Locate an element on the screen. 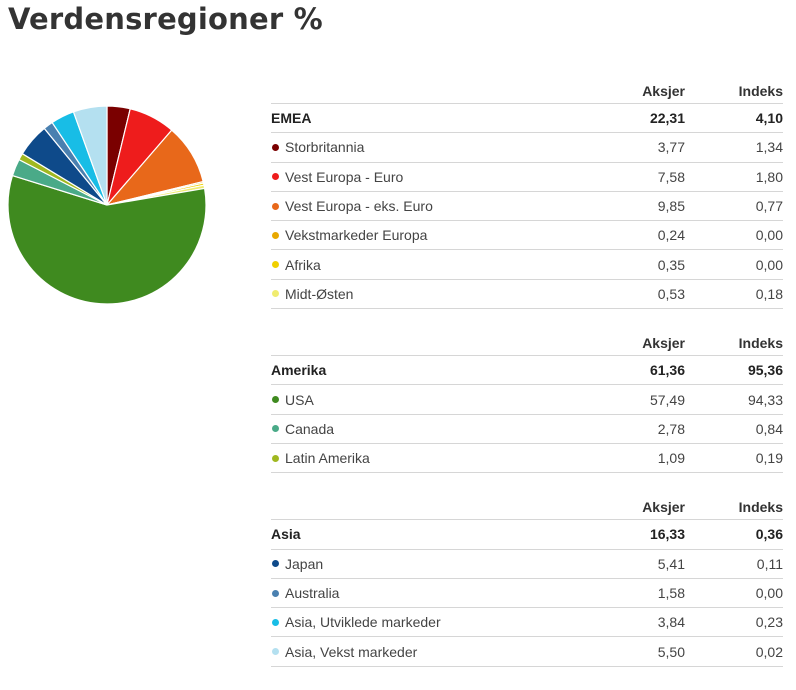 Image resolution: width=796 pixels, height=690 pixels. table-row: Latin Amerika 1,09 0,19 is located at coordinates (527, 459).